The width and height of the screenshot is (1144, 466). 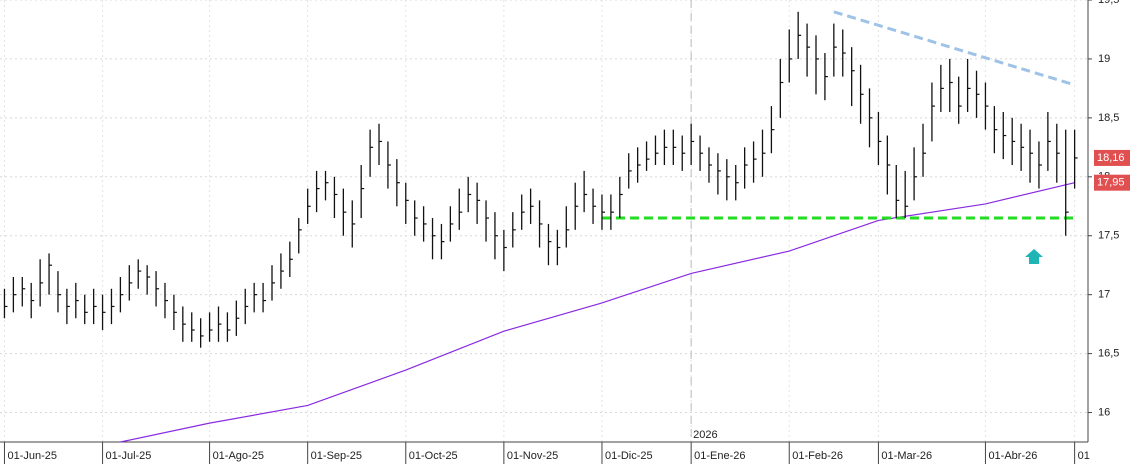 I want to click on x-tick-label: 01-Ago-25, so click(x=238, y=456).